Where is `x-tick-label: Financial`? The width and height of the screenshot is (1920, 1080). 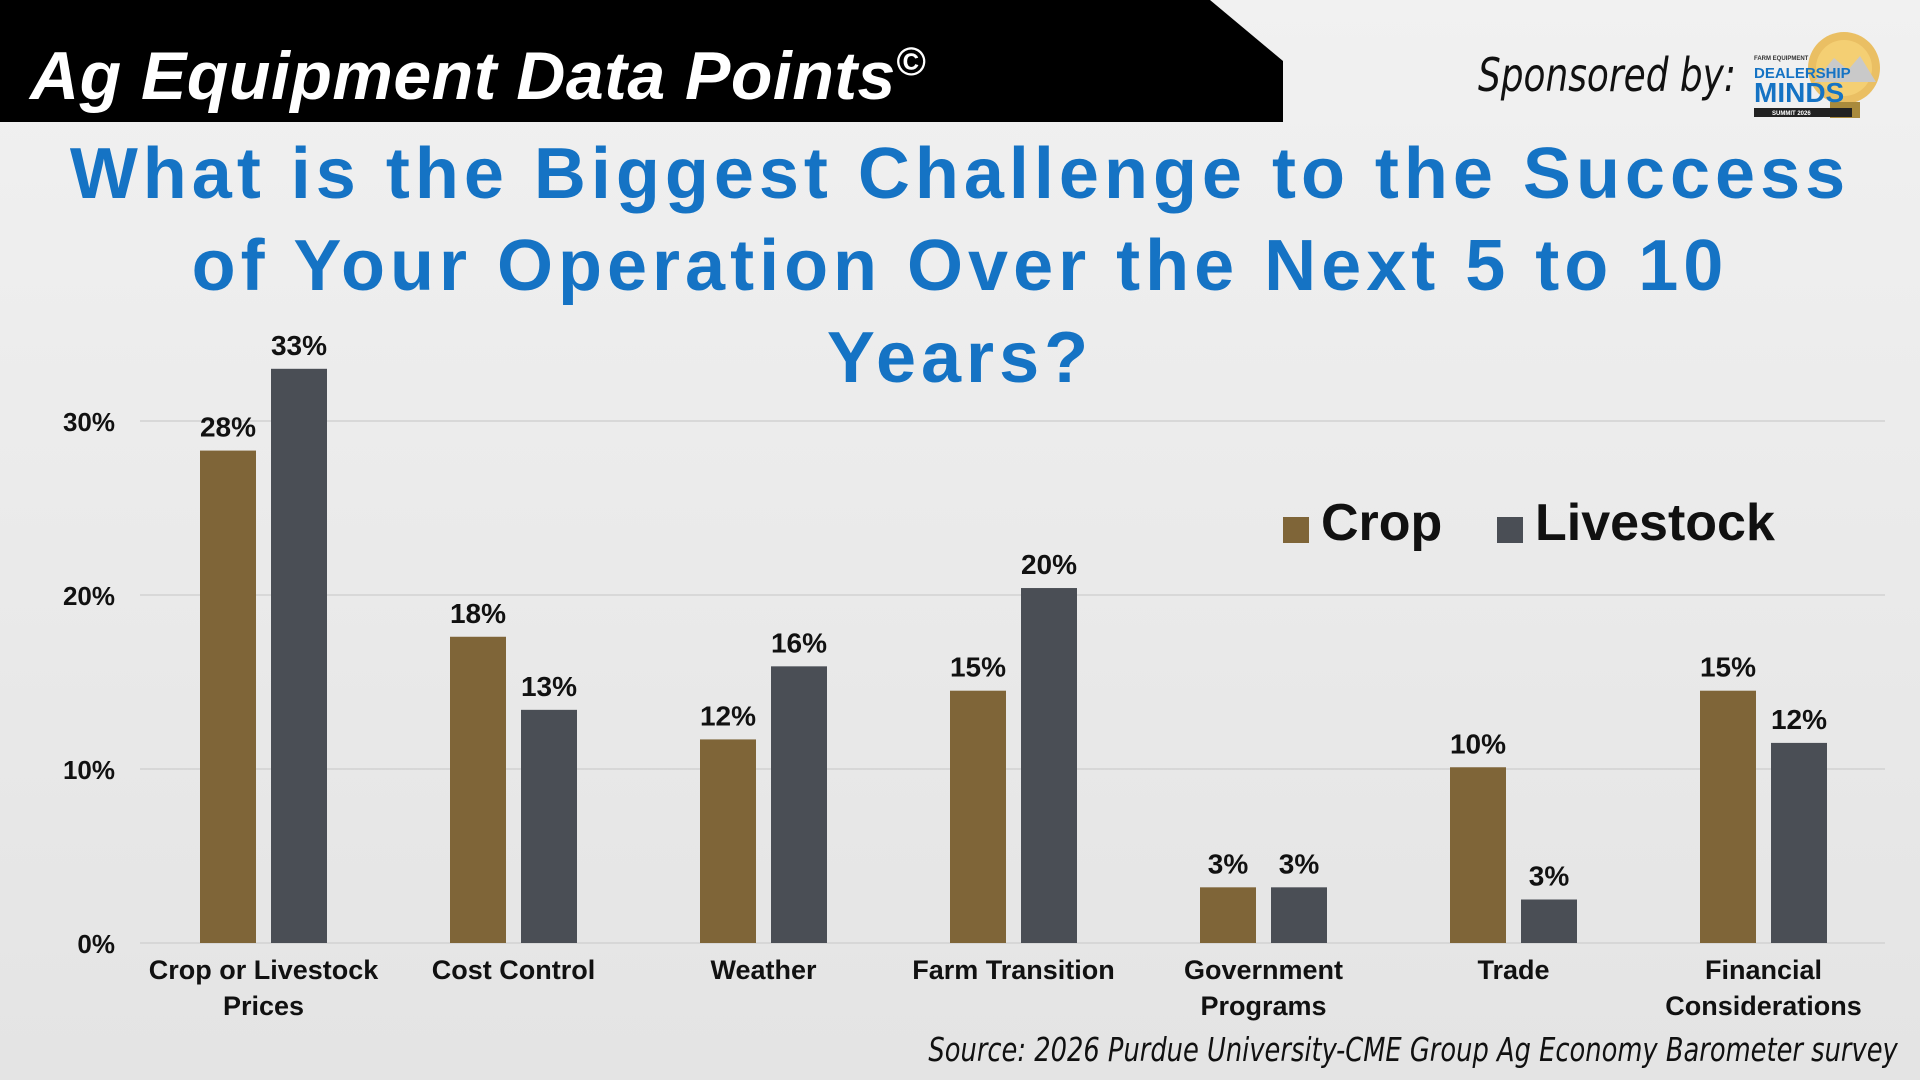 x-tick-label: Financial is located at coordinates (1763, 970).